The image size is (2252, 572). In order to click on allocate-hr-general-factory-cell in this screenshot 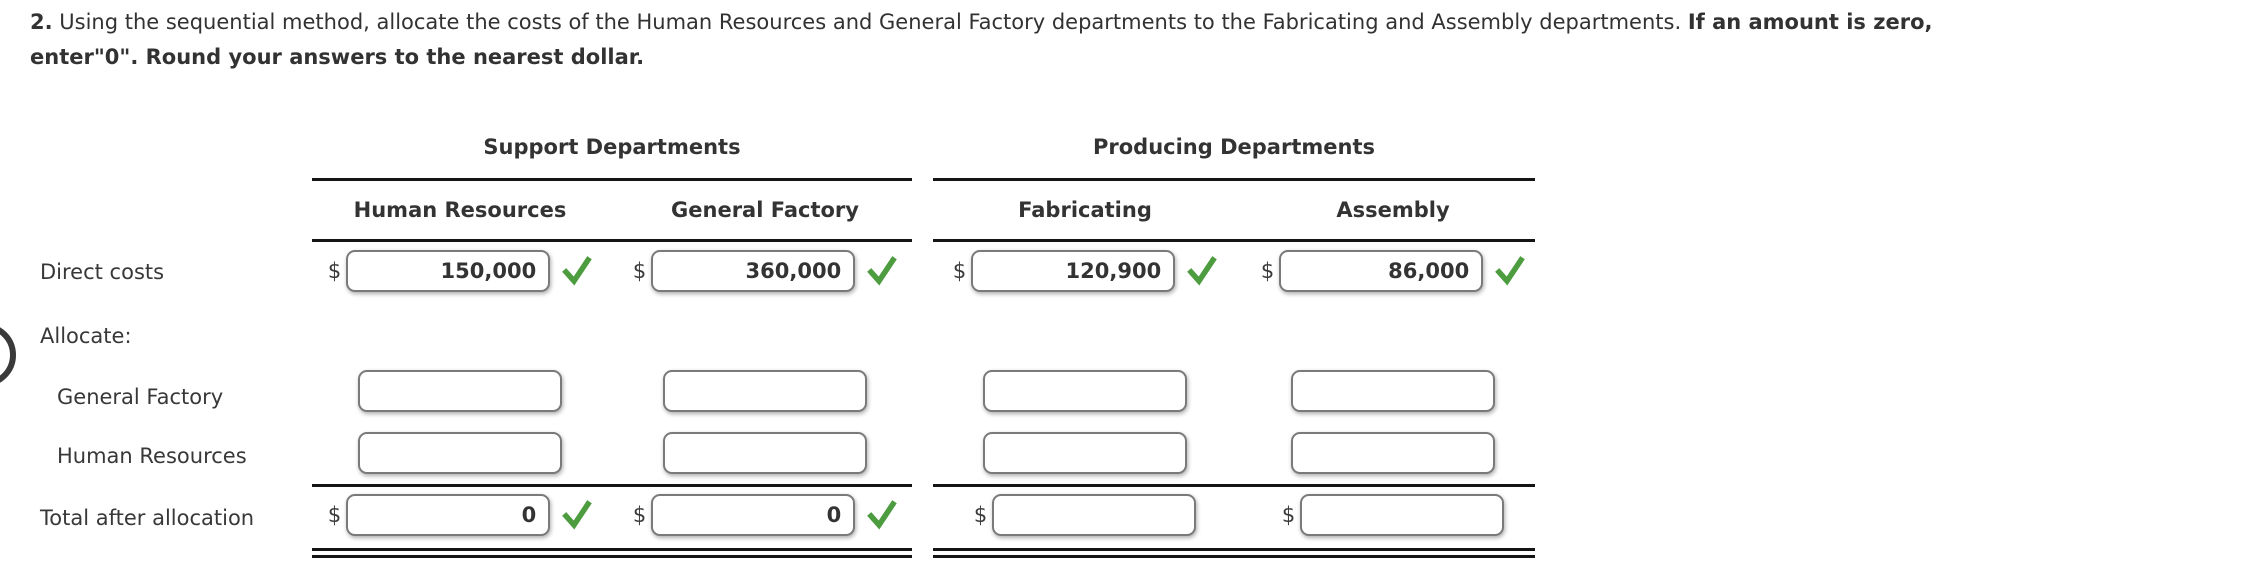, I will do `click(765, 453)`.